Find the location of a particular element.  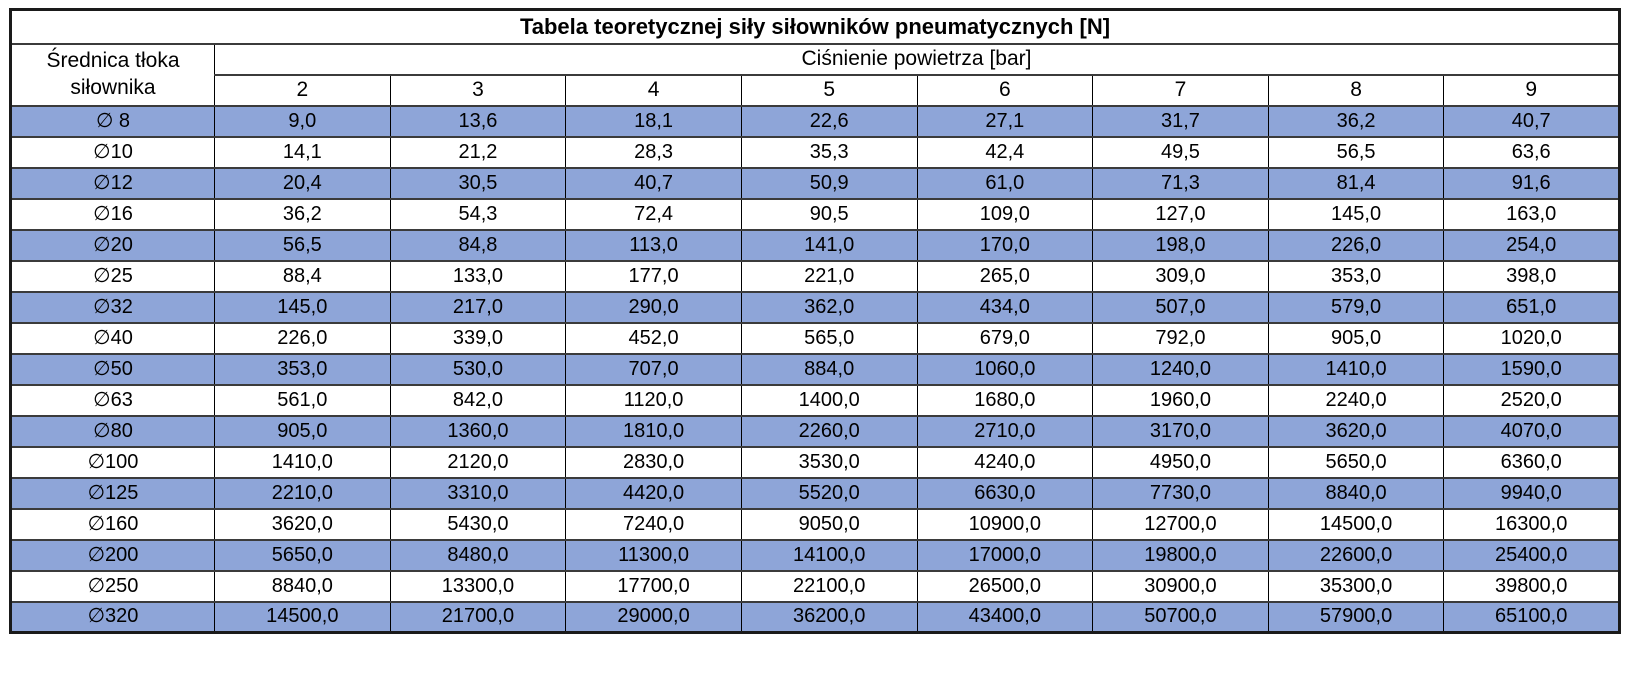

force-value-cell: 254,0 is located at coordinates (1531, 245).